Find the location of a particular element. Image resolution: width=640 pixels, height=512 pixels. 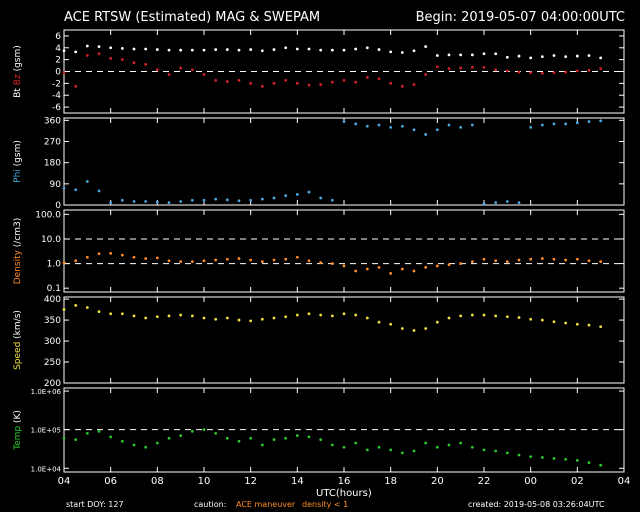

y-tick-label: 1.0E+04 is located at coordinates (46, 469).